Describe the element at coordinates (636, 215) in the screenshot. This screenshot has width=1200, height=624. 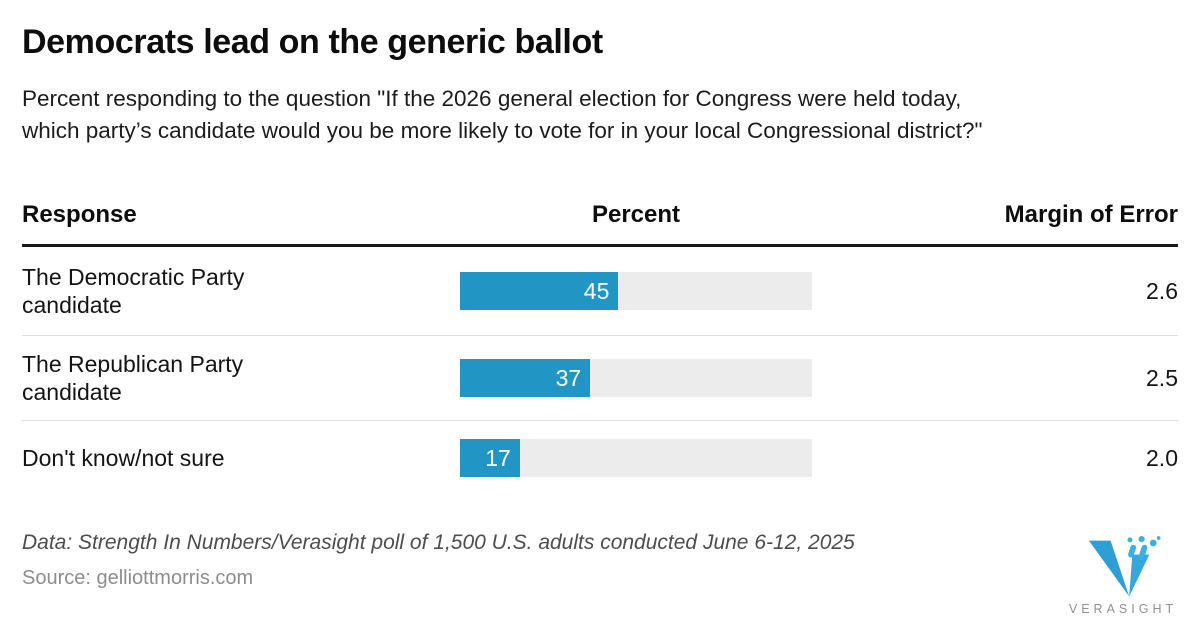
I see `column-header-percent: Percent` at that location.